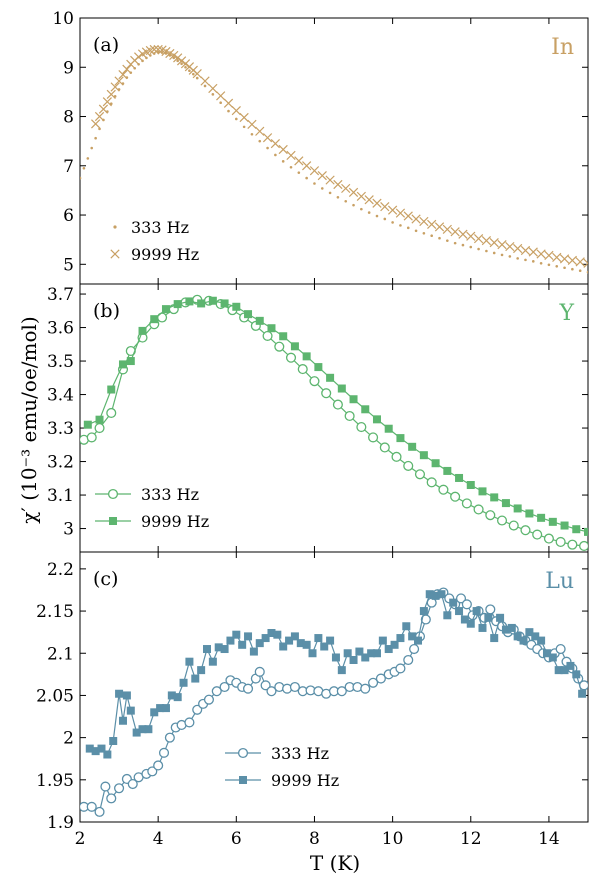  What do you see at coordinates (60, 429) in the screenshot?
I see `y-tick-label: 3.3` at bounding box center [60, 429].